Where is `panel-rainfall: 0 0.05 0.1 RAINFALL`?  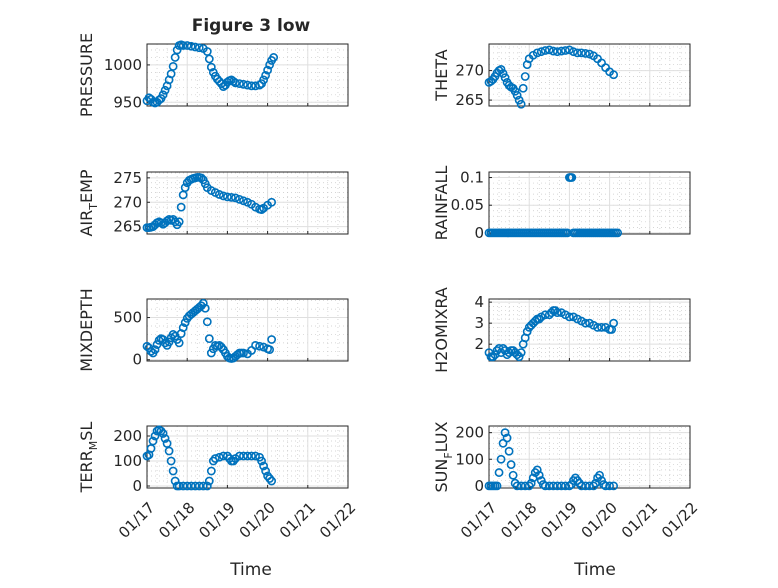 panel-rainfall: 0 0.05 0.1 RAINFALL is located at coordinates (561, 204).